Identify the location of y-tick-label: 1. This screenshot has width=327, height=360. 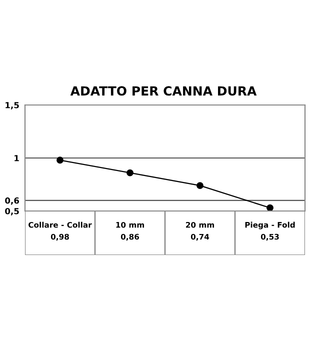
(16, 158).